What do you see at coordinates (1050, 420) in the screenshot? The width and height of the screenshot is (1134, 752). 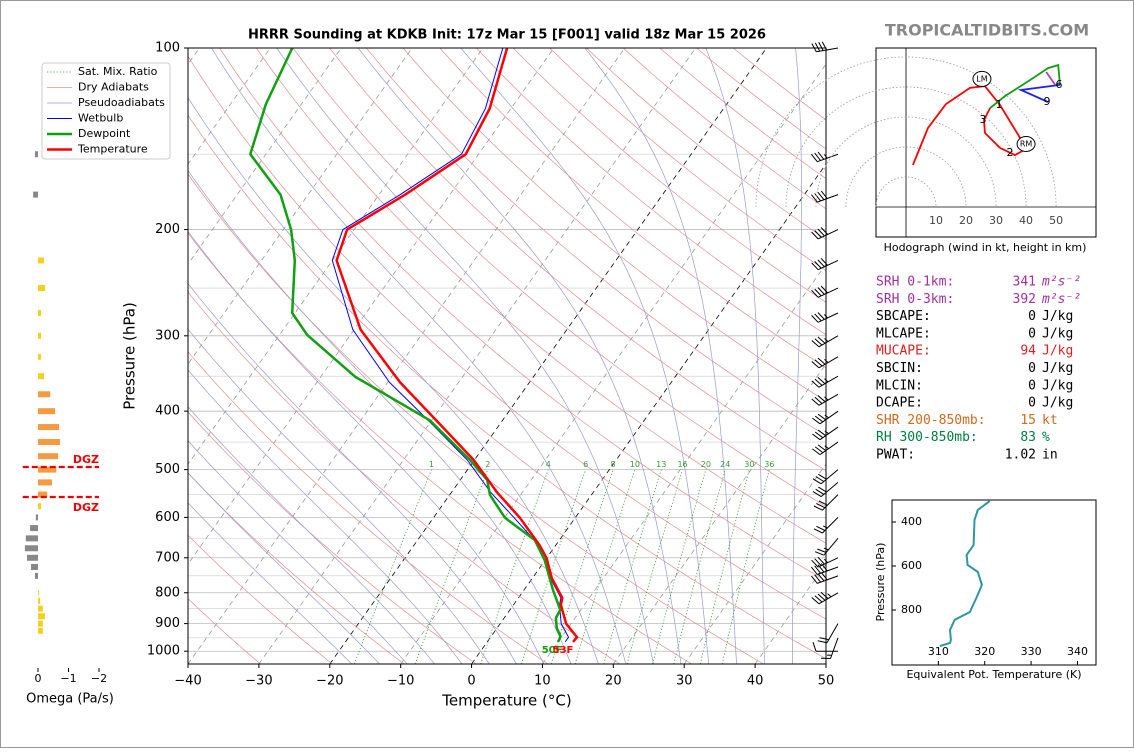 I see `param-unit: kt` at bounding box center [1050, 420].